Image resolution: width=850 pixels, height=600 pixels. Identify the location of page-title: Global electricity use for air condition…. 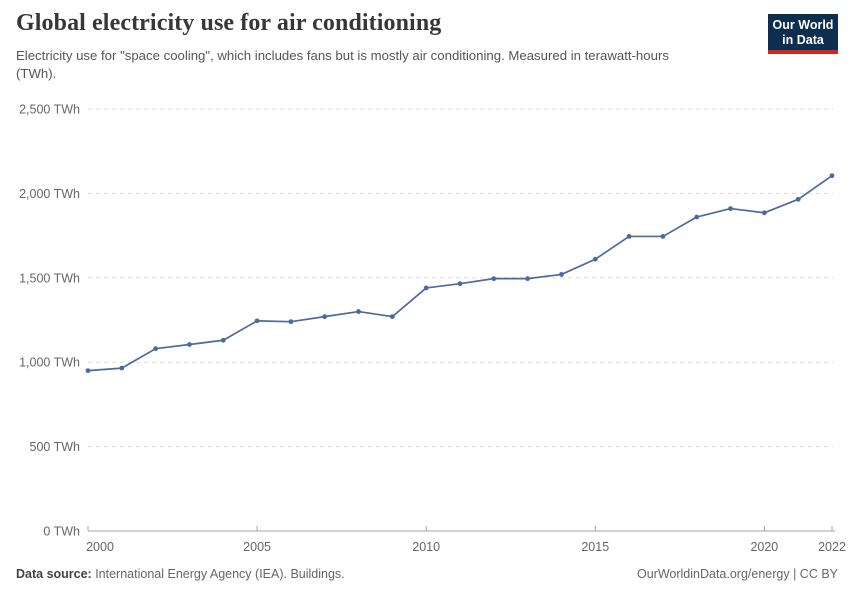
(229, 23).